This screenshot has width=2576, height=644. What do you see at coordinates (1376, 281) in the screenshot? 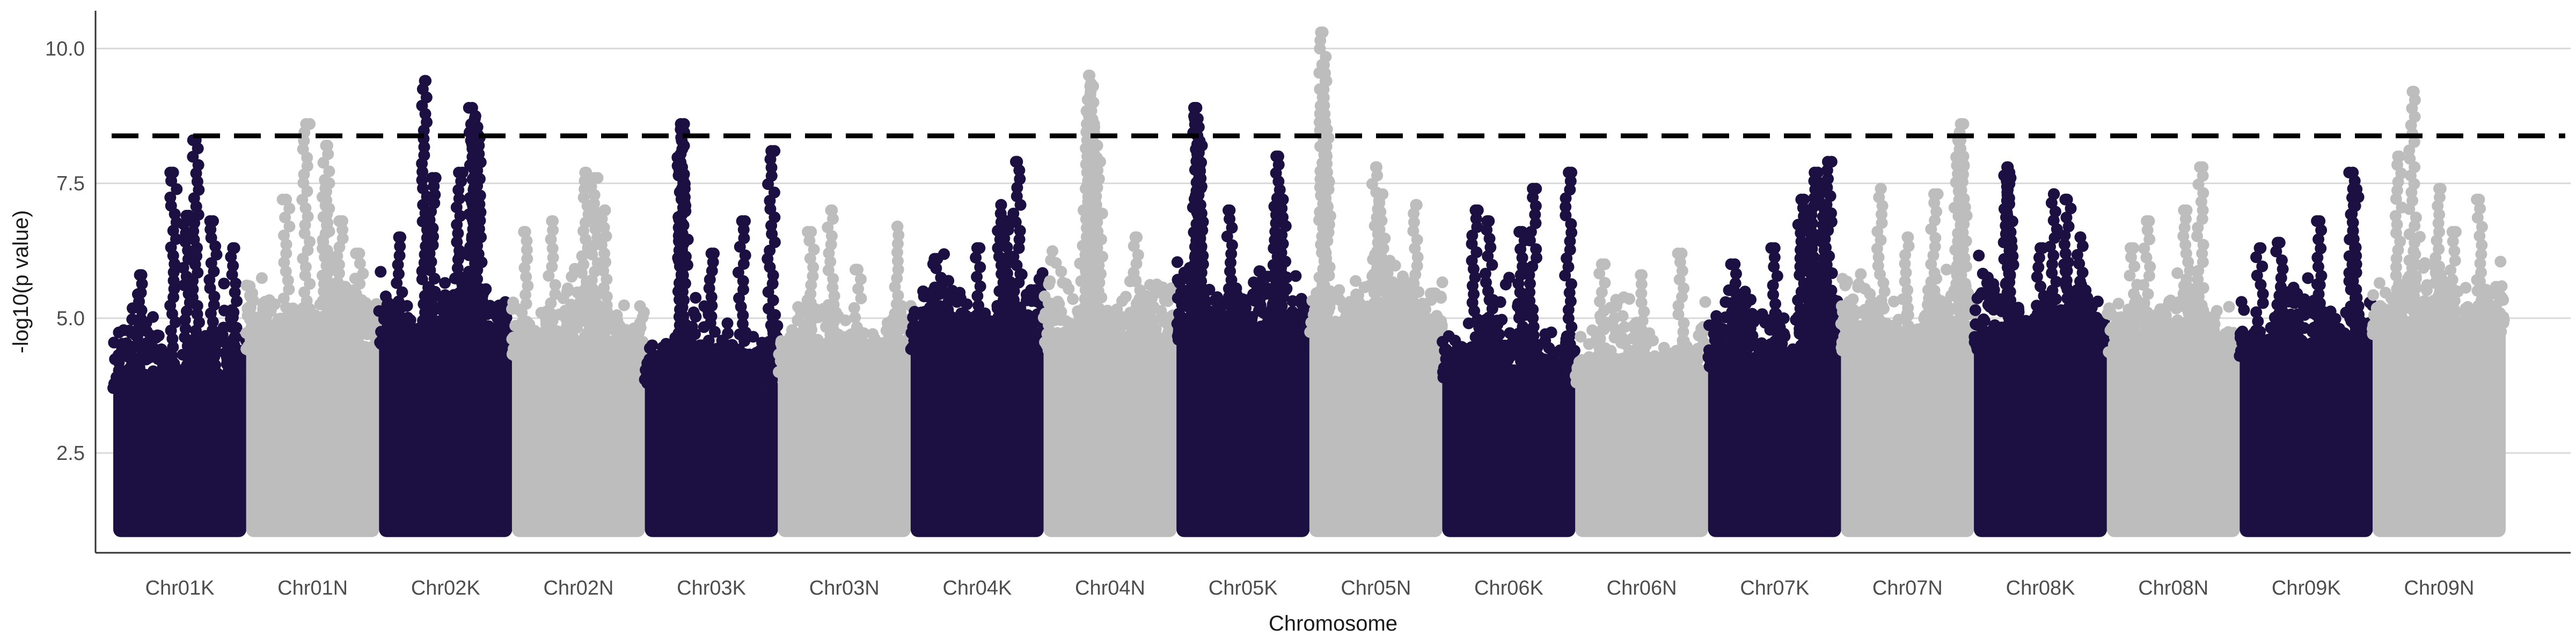
I see `series-Chr05N` at bounding box center [1376, 281].